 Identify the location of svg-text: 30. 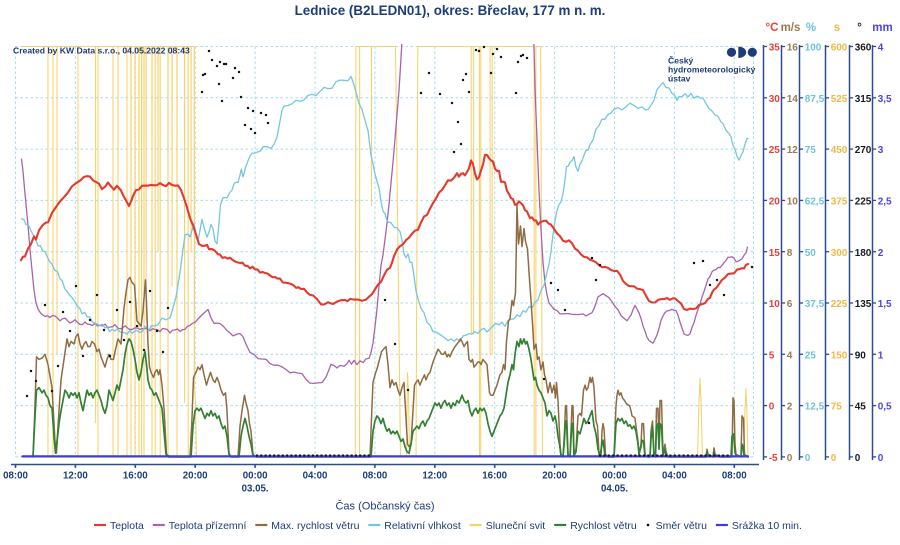
(775, 99).